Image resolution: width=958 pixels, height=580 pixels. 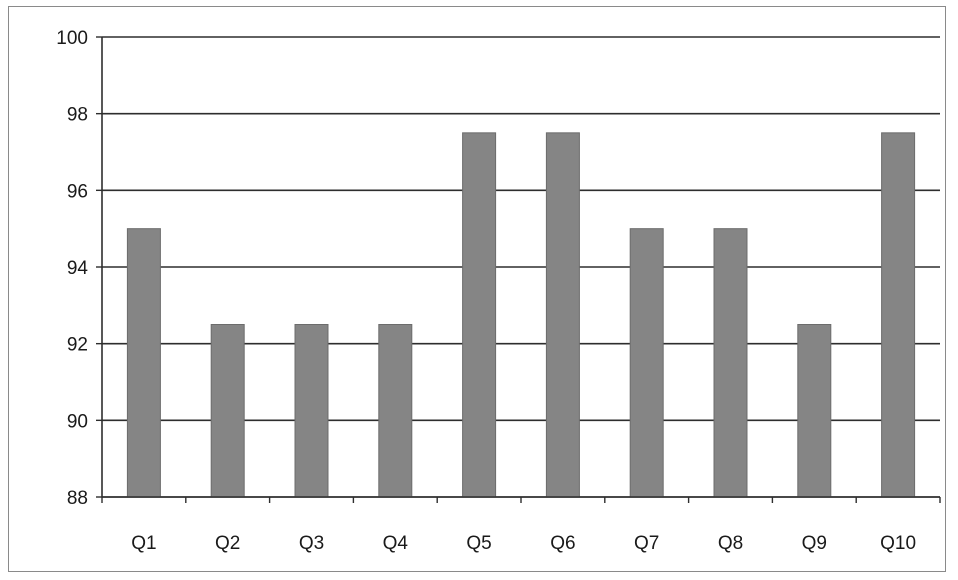 What do you see at coordinates (396, 543) in the screenshot?
I see `x-tick-label-Q4: Q4` at bounding box center [396, 543].